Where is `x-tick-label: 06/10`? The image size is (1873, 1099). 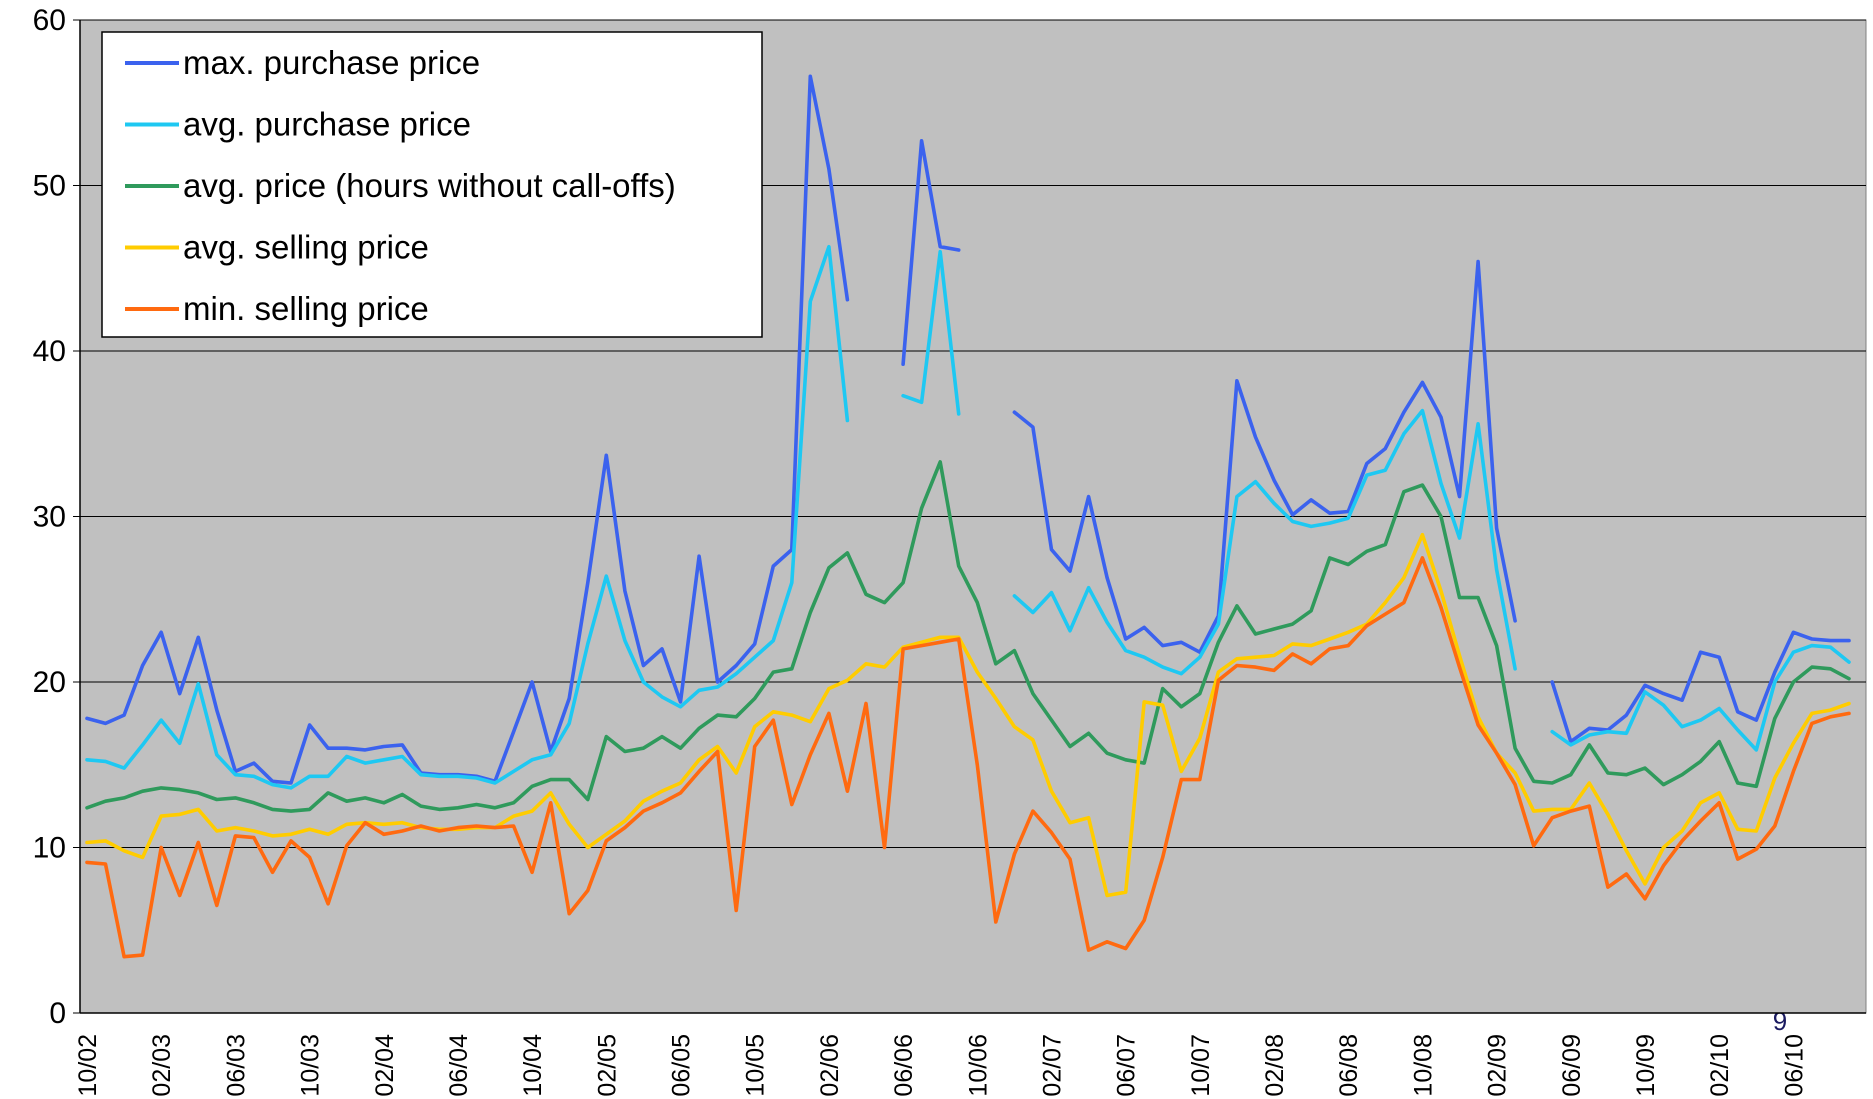
x-tick-label: 06/10 is located at coordinates (1794, 1065).